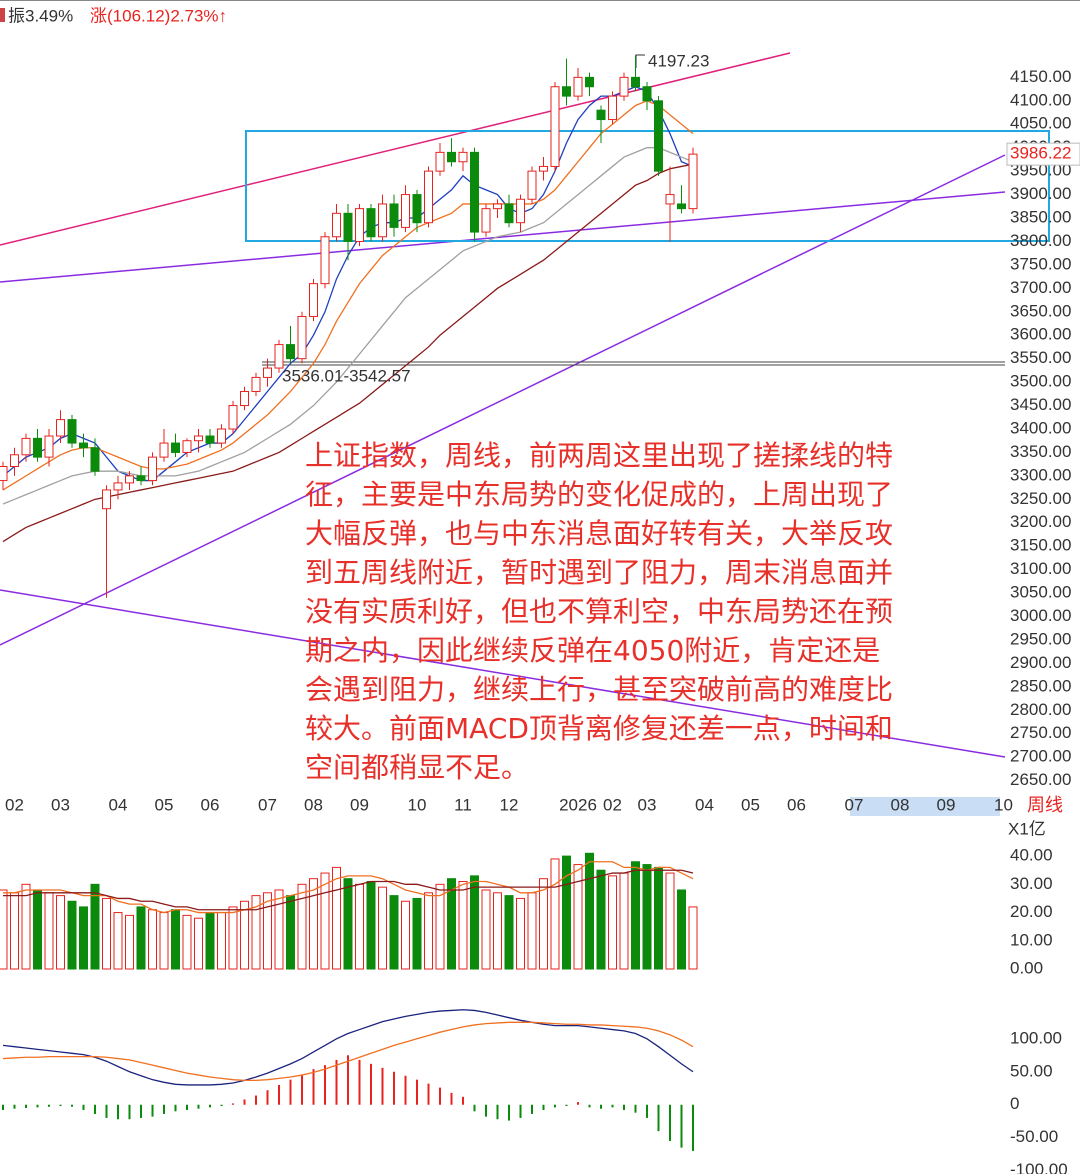 This screenshot has width=1080, height=1174. What do you see at coordinates (1040, 193) in the screenshot?
I see `y-tick-label: 3900.00` at bounding box center [1040, 193].